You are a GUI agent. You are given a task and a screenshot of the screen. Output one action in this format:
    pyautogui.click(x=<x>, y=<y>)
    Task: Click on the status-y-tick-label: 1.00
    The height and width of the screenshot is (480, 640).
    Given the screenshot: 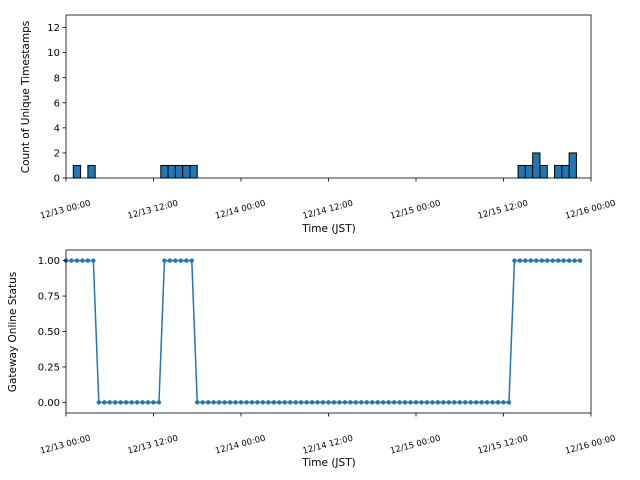 What is the action you would take?
    pyautogui.click(x=49, y=261)
    